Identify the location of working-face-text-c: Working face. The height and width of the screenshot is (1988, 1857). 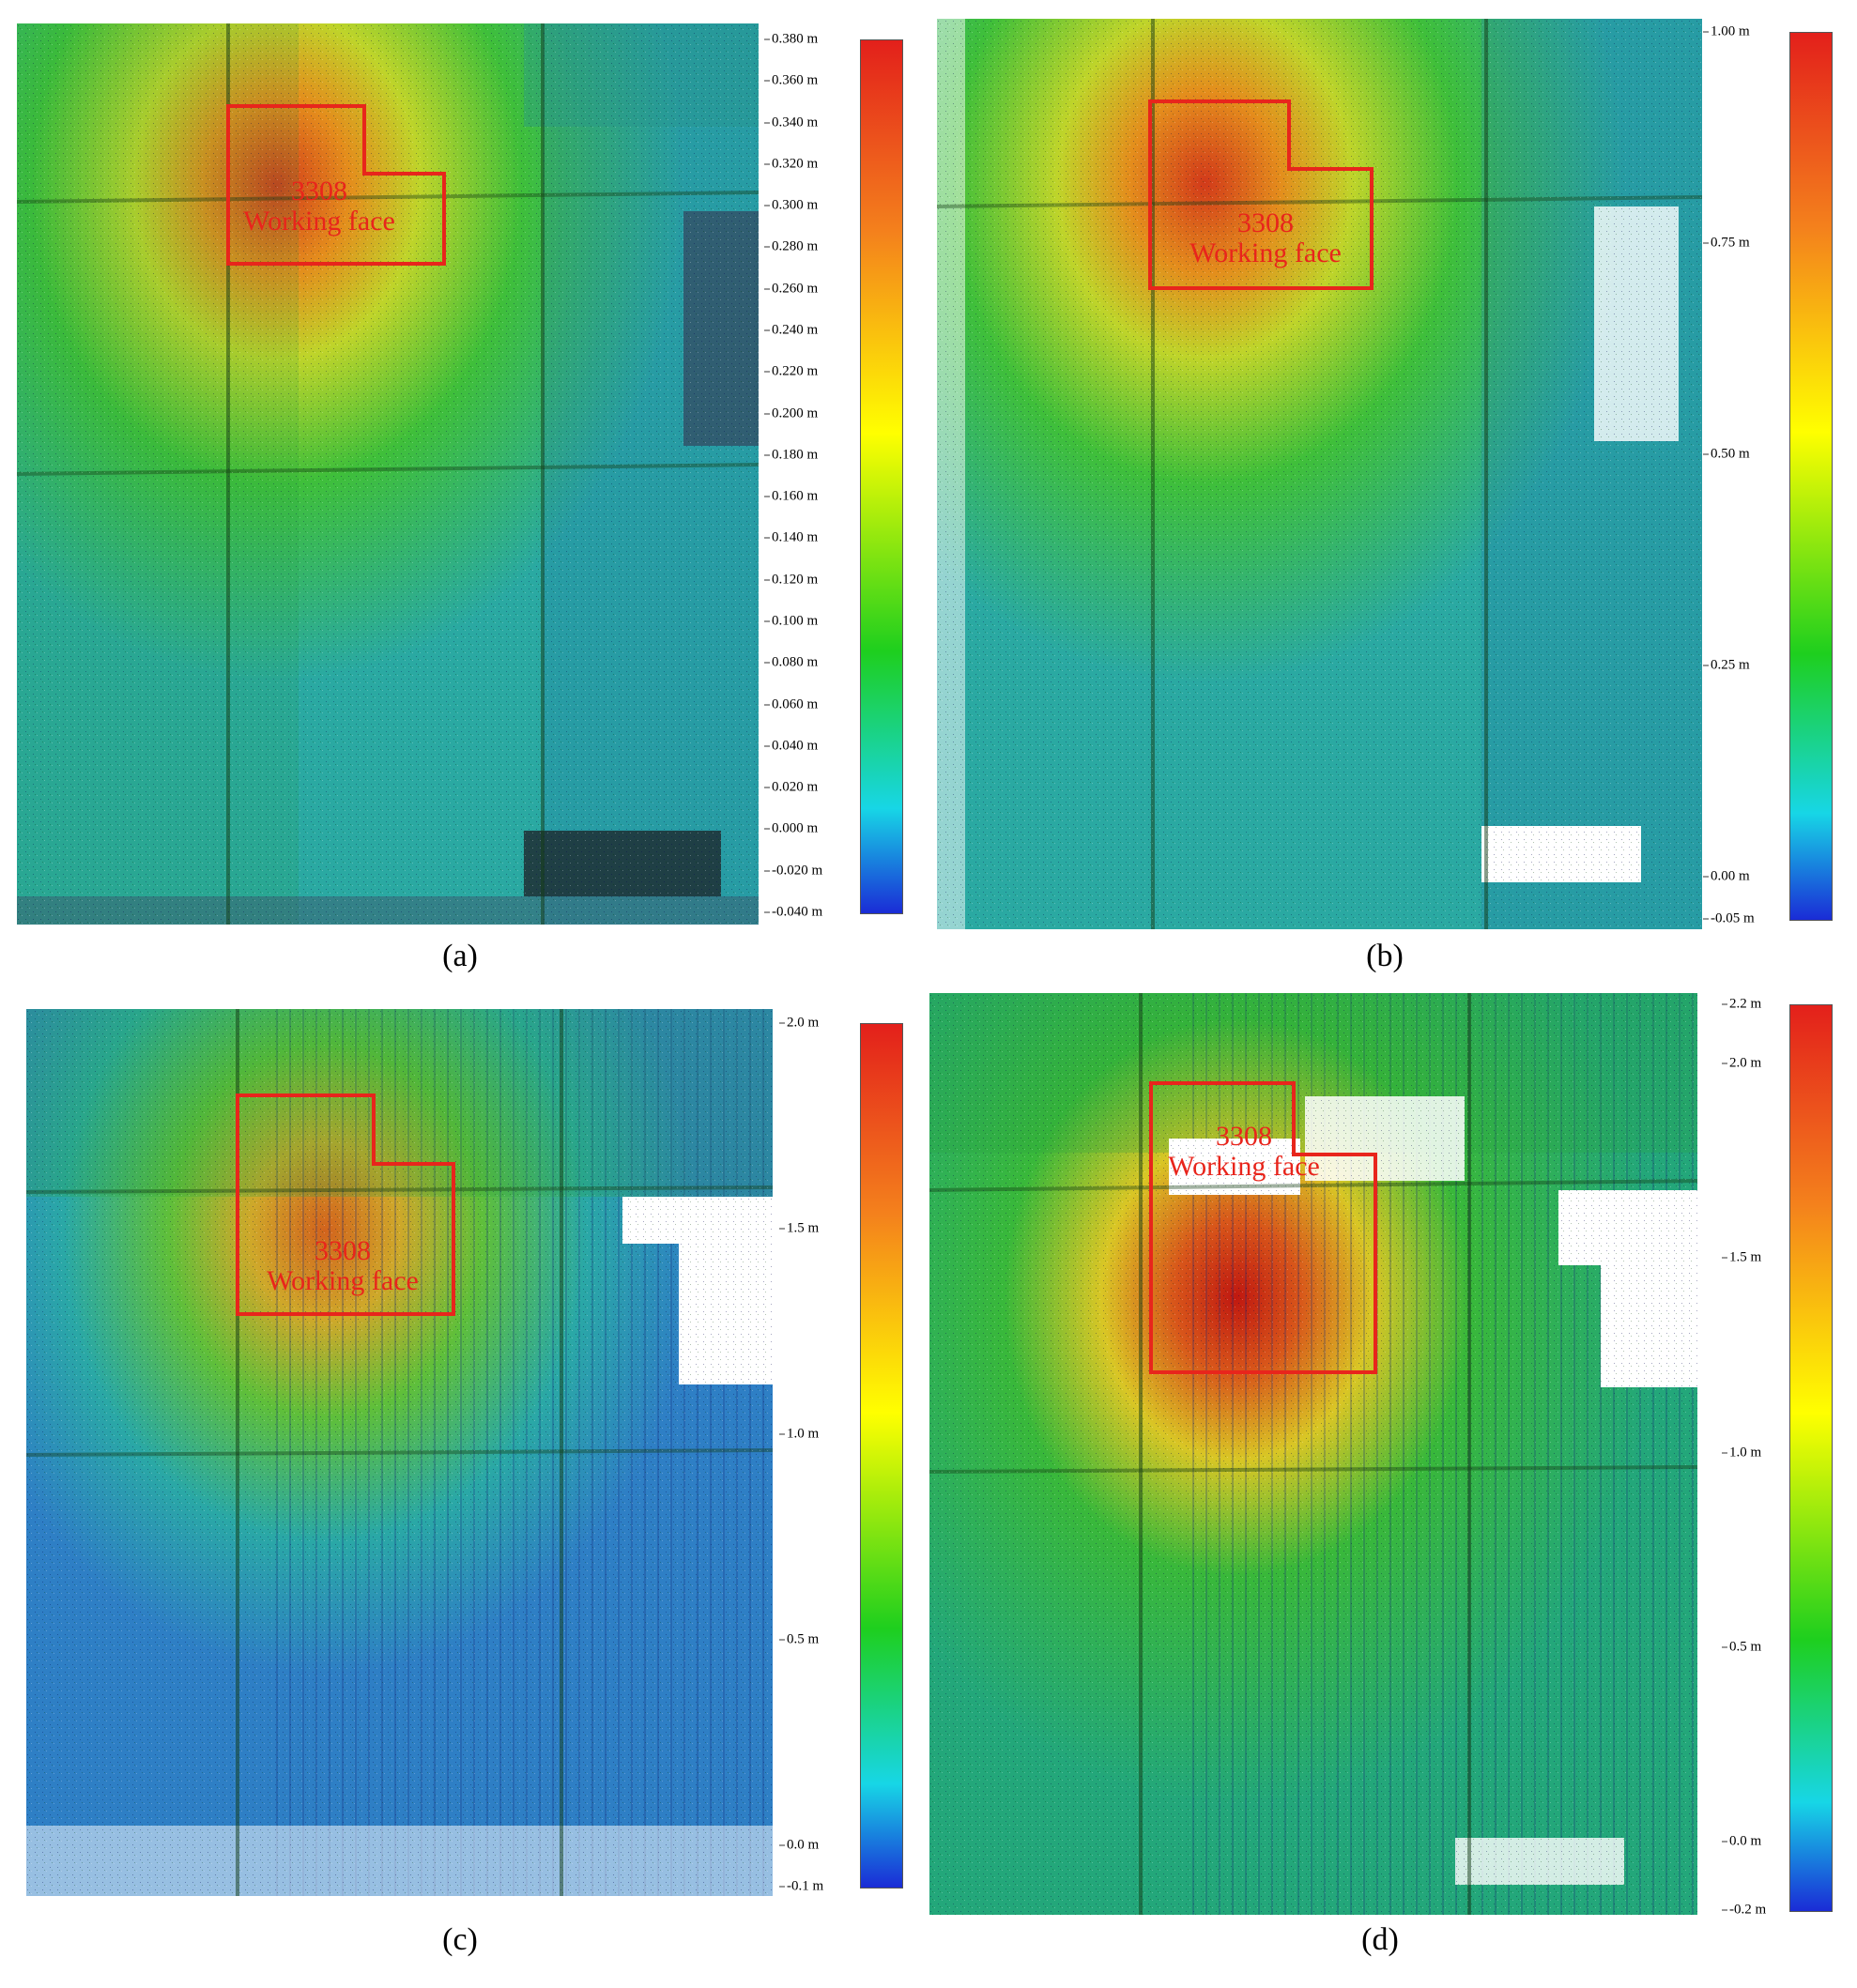
(343, 1280).